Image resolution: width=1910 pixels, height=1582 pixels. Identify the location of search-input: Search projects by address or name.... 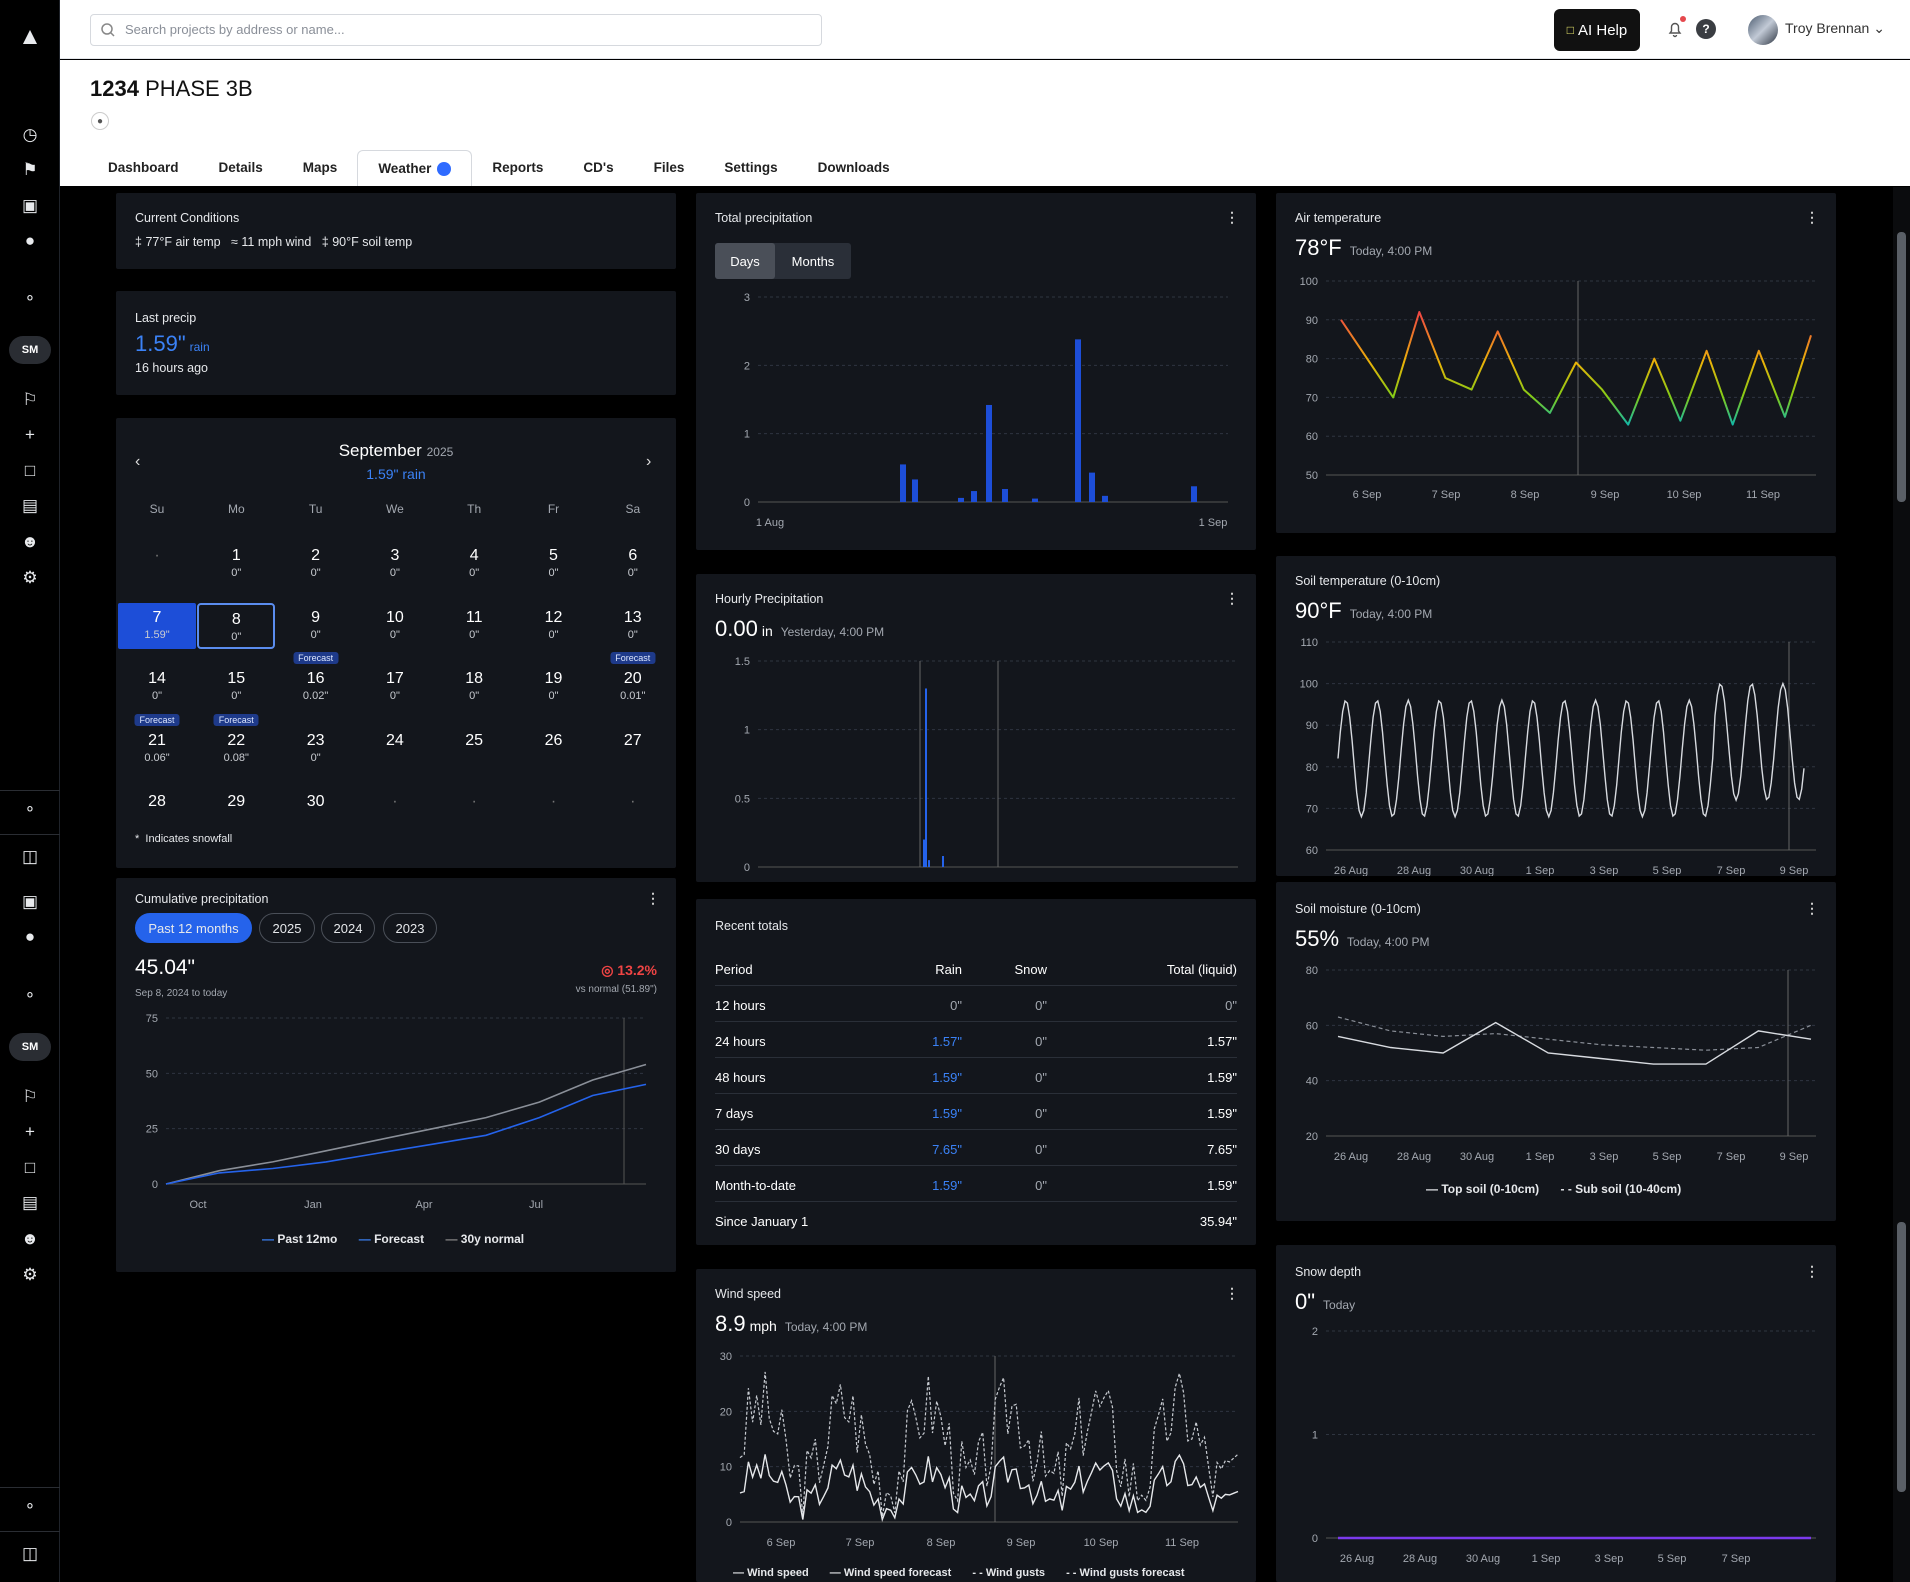
(456, 30).